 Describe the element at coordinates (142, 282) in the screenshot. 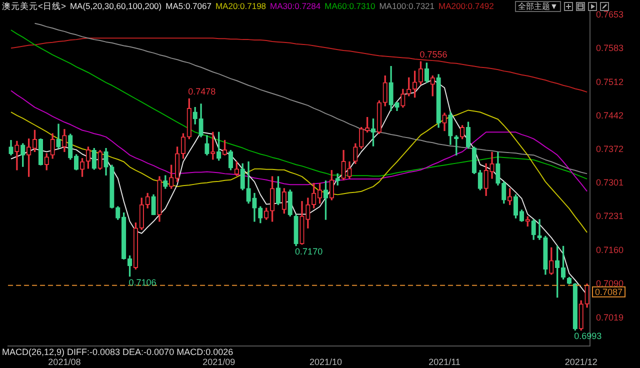

I see `annotation: 0.7106` at that location.